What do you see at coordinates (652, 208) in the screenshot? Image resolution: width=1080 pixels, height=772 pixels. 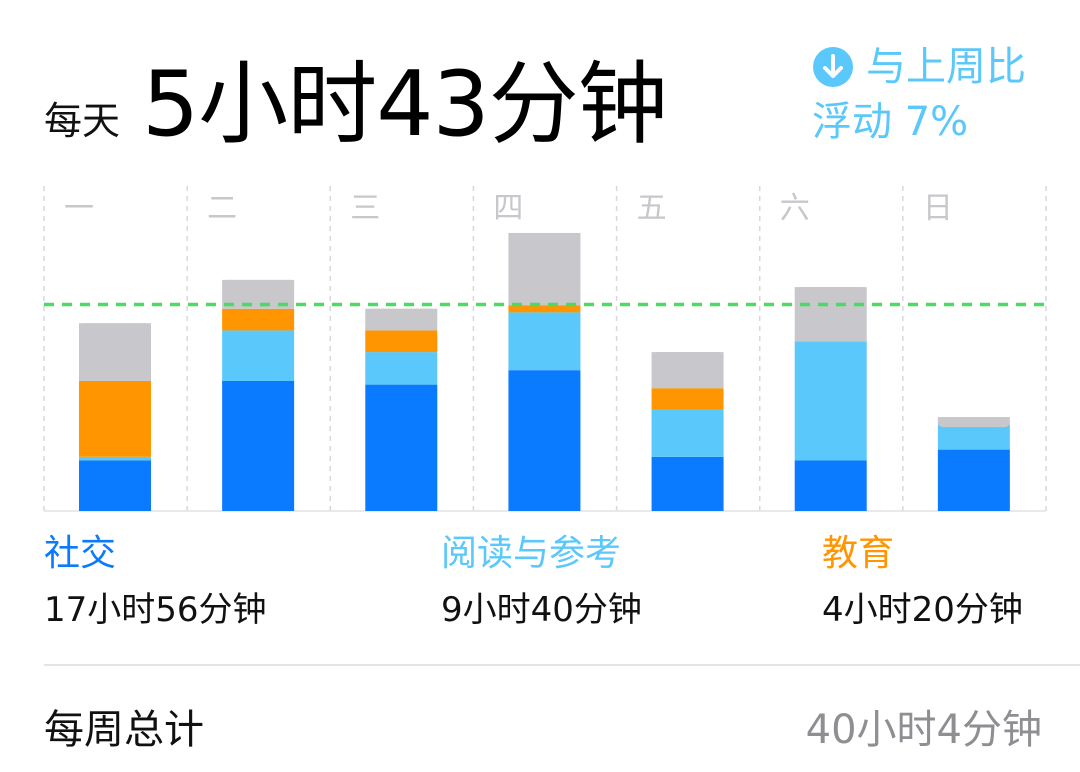 I see `day-label: 五` at bounding box center [652, 208].